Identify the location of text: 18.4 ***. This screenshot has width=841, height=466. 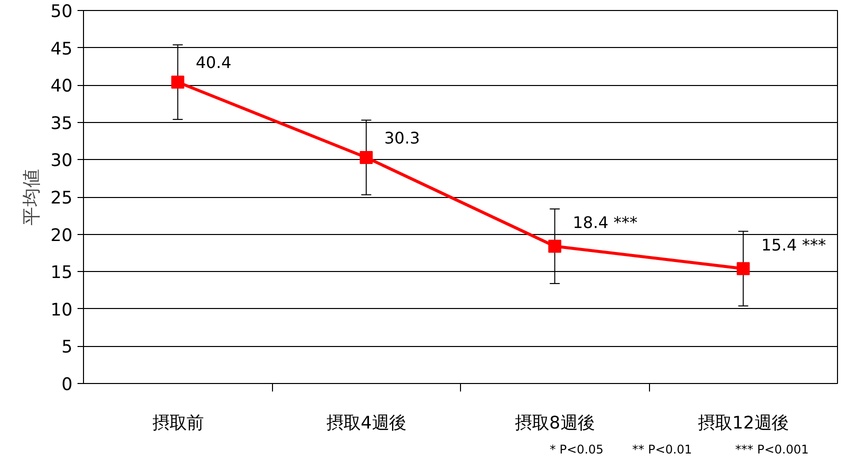
(605, 222).